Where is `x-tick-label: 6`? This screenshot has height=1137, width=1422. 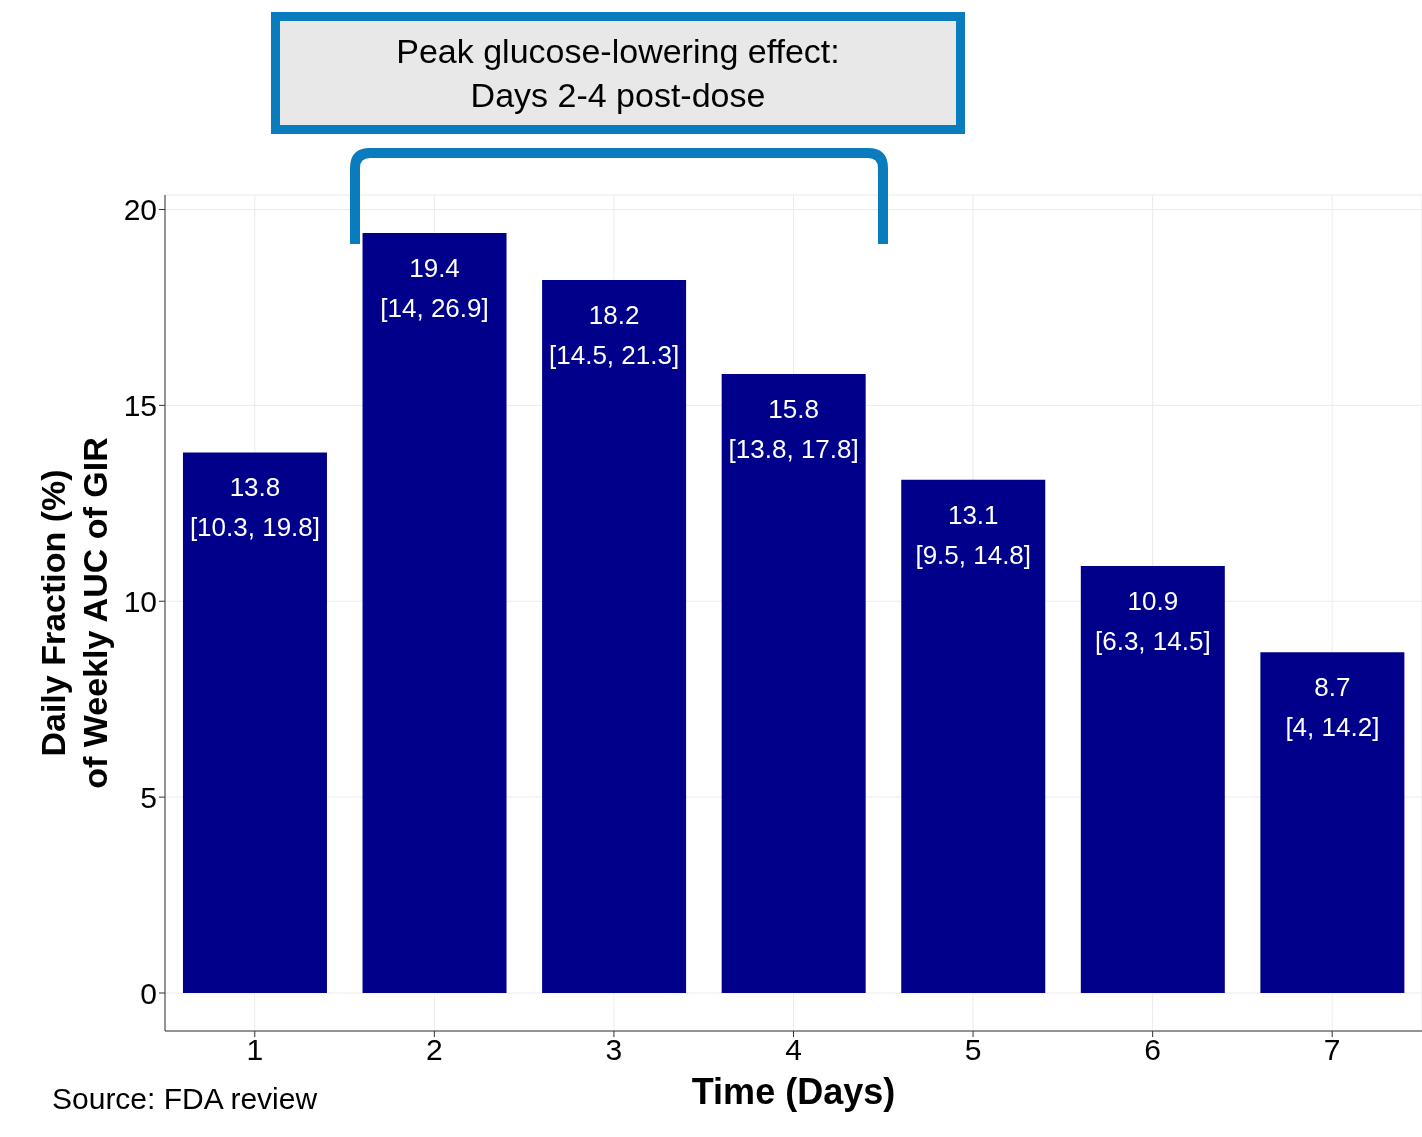 x-tick-label: 6 is located at coordinates (1152, 1050).